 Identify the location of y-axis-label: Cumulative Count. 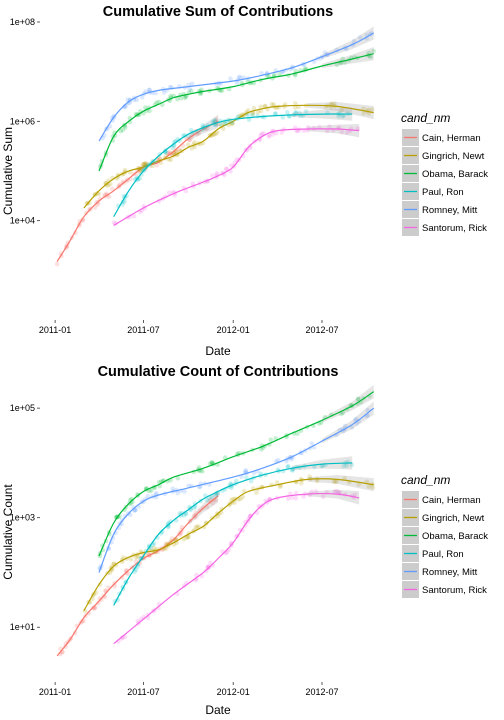
(8, 532).